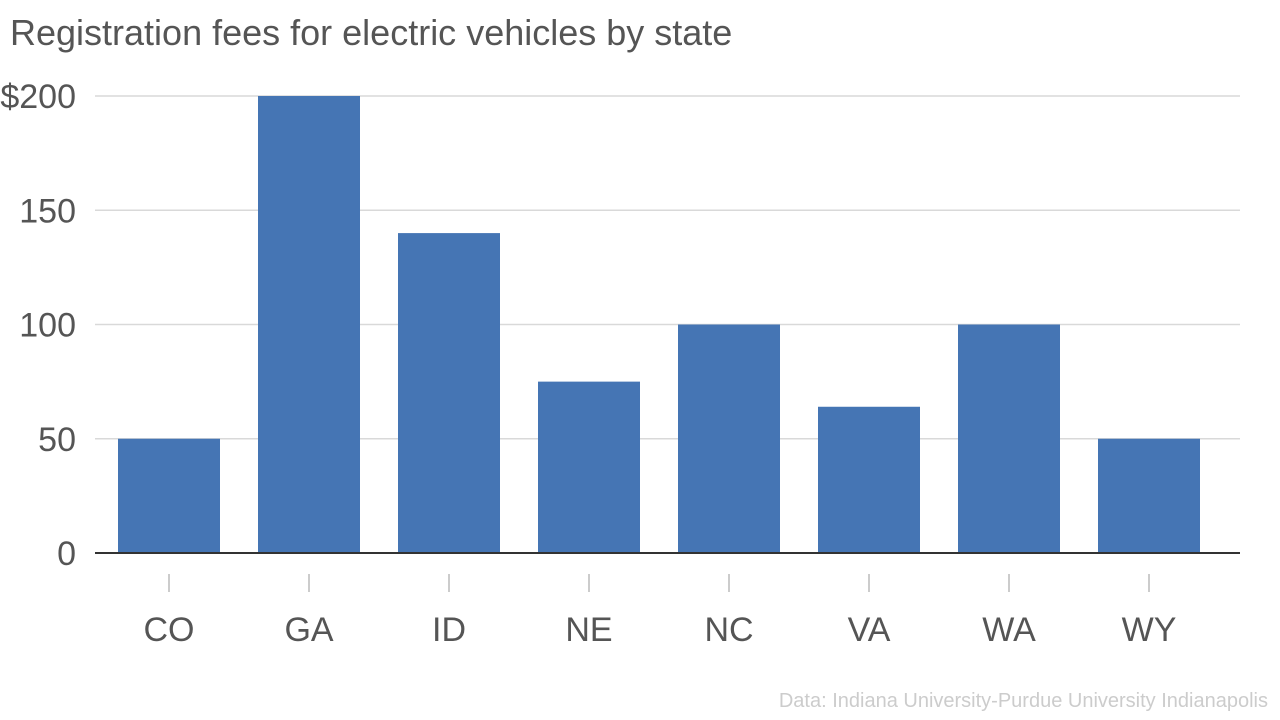  What do you see at coordinates (1149, 630) in the screenshot?
I see `x-tick-label: WY` at bounding box center [1149, 630].